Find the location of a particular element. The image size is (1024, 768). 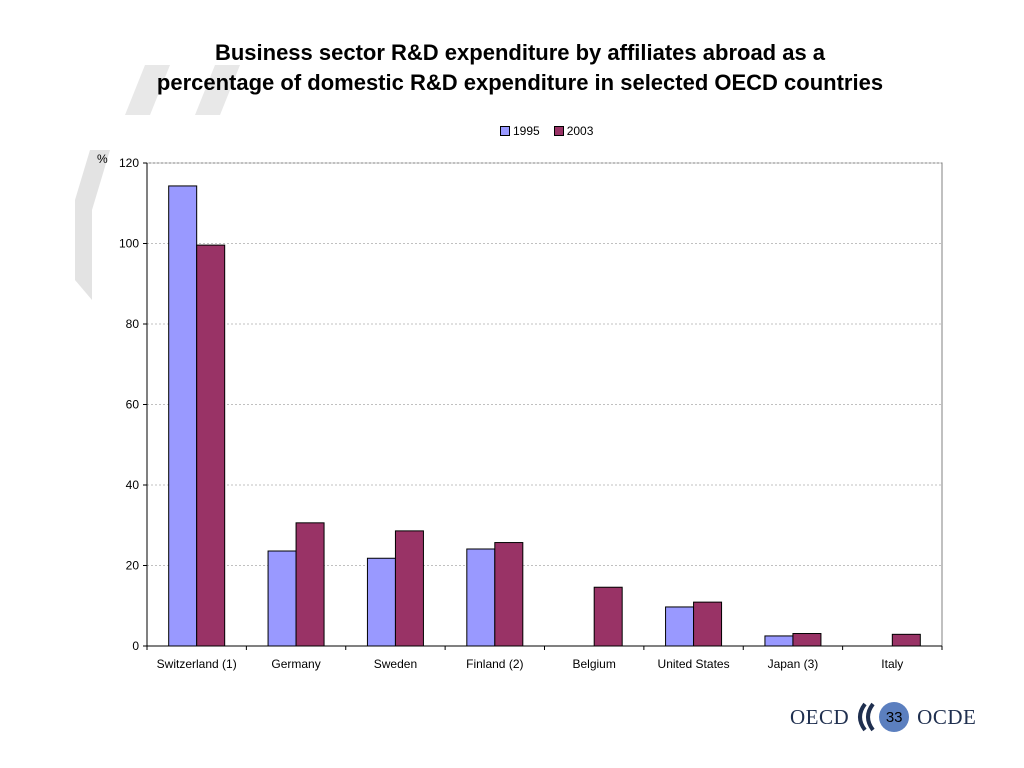

y-tick-label: 40 is located at coordinates (133, 485).